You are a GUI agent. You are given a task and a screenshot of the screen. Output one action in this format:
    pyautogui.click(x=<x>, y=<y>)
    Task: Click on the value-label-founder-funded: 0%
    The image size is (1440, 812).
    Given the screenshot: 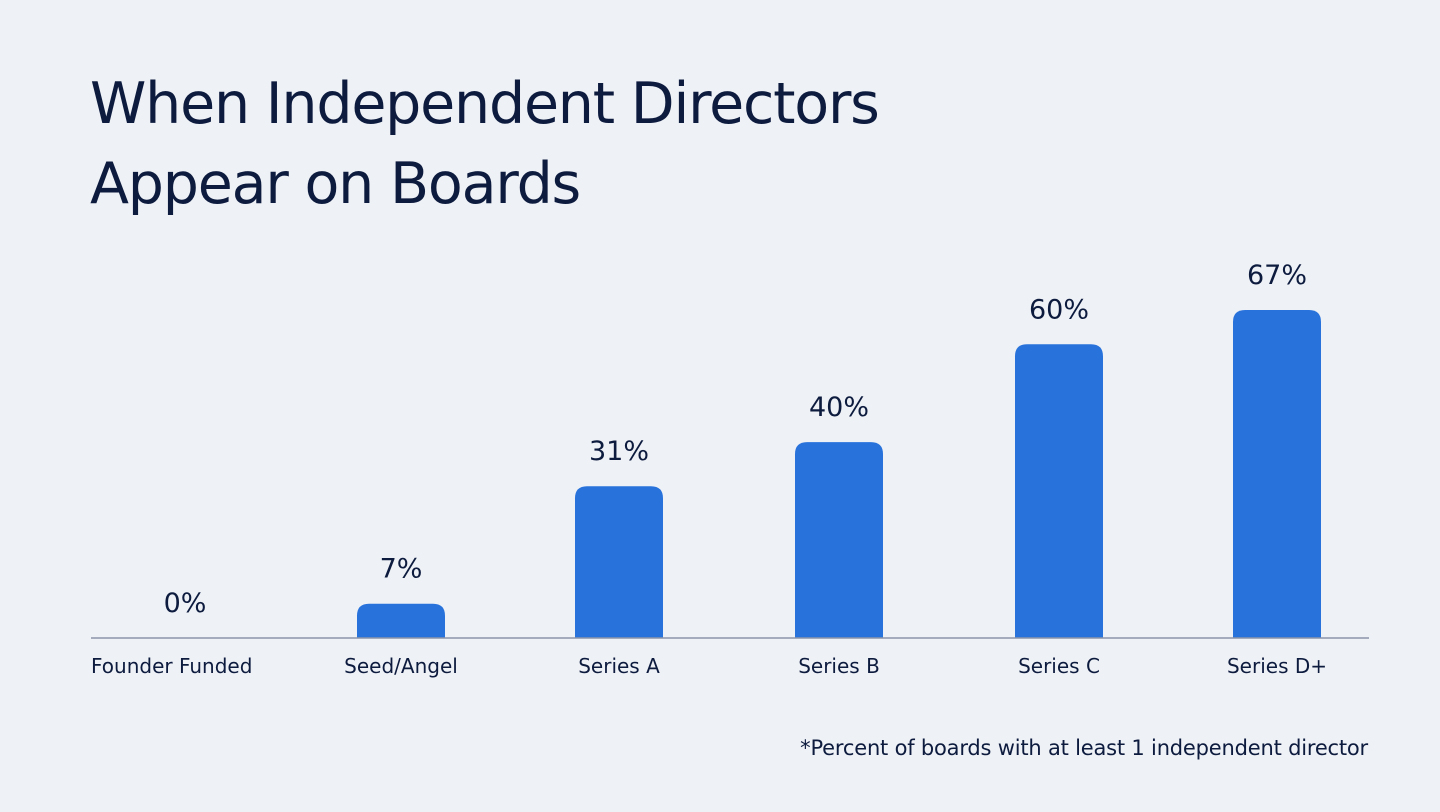 What is the action you would take?
    pyautogui.click(x=185, y=603)
    